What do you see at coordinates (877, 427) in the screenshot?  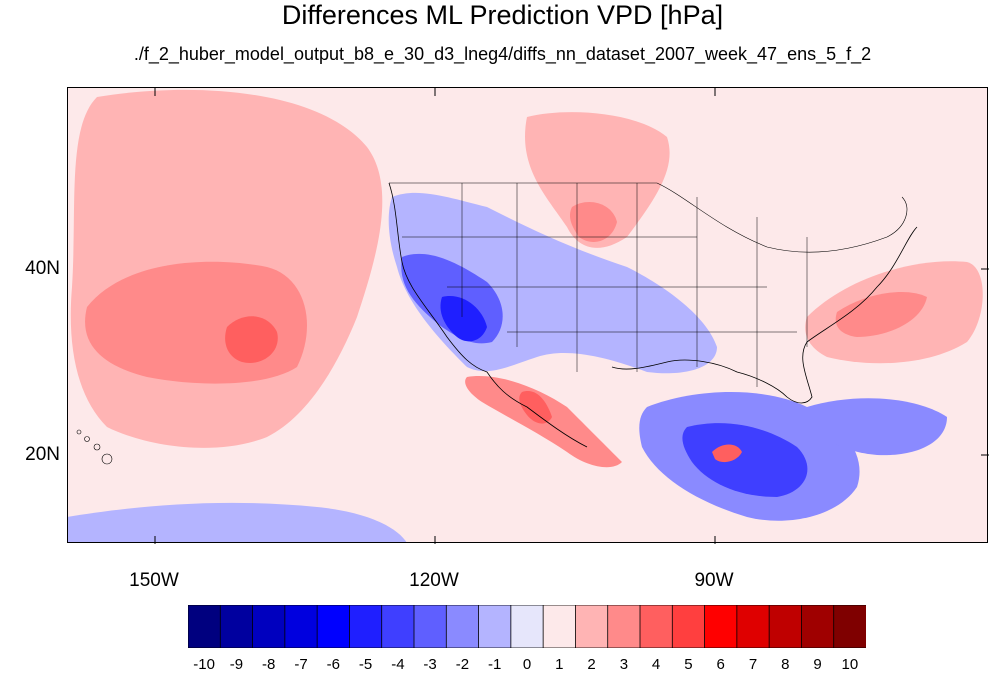 I see `atlantic-negative-anomaly` at bounding box center [877, 427].